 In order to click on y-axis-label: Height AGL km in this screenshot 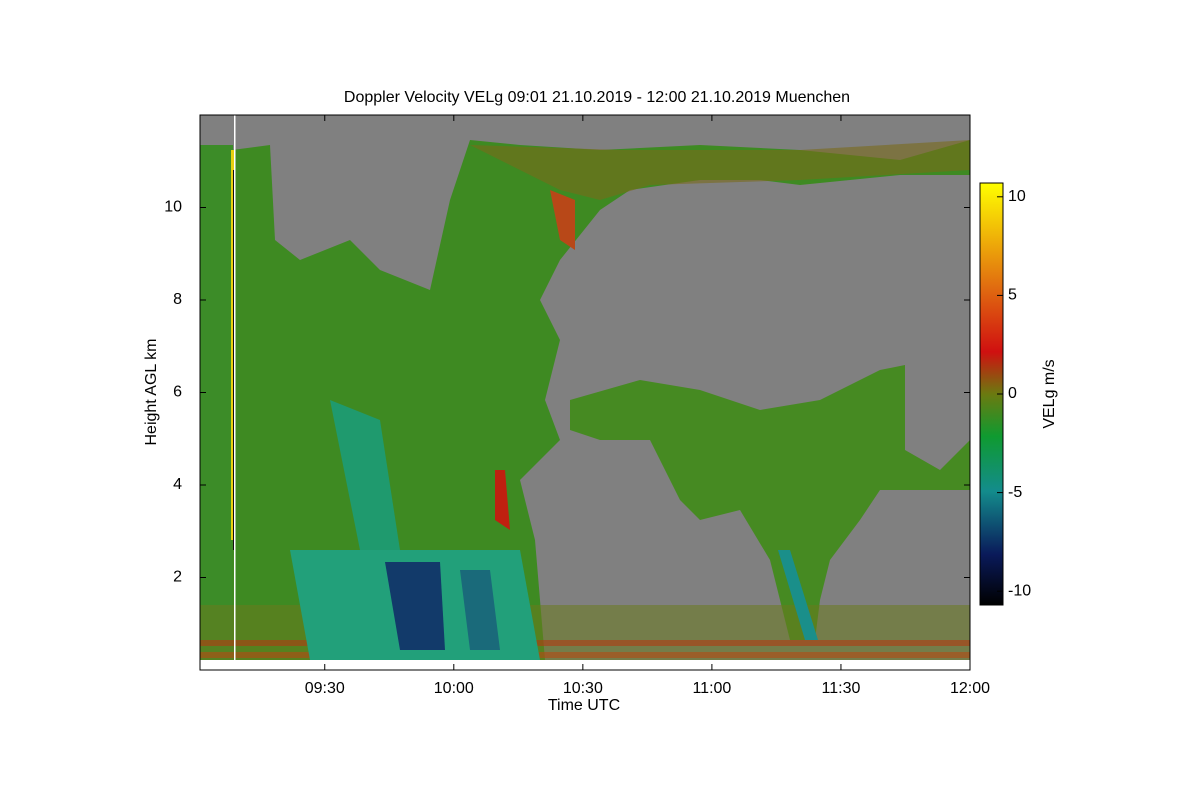, I will do `click(151, 391)`.